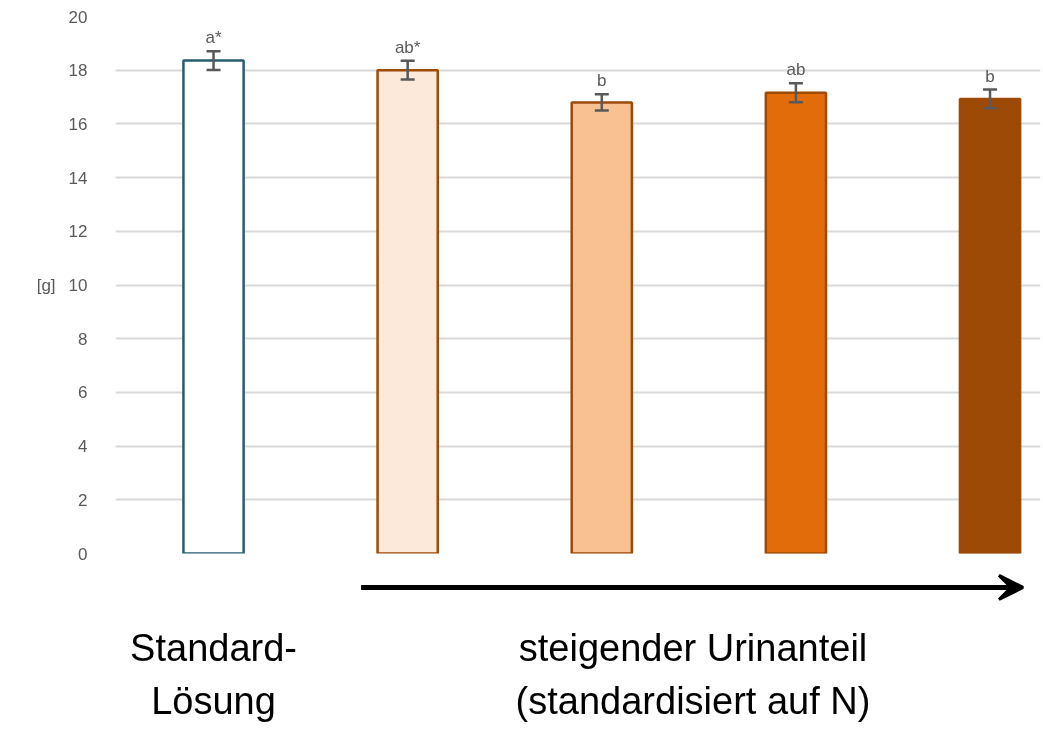 Image resolution: width=1043 pixels, height=734 pixels. What do you see at coordinates (213, 38) in the screenshot?
I see `annotation: a*` at bounding box center [213, 38].